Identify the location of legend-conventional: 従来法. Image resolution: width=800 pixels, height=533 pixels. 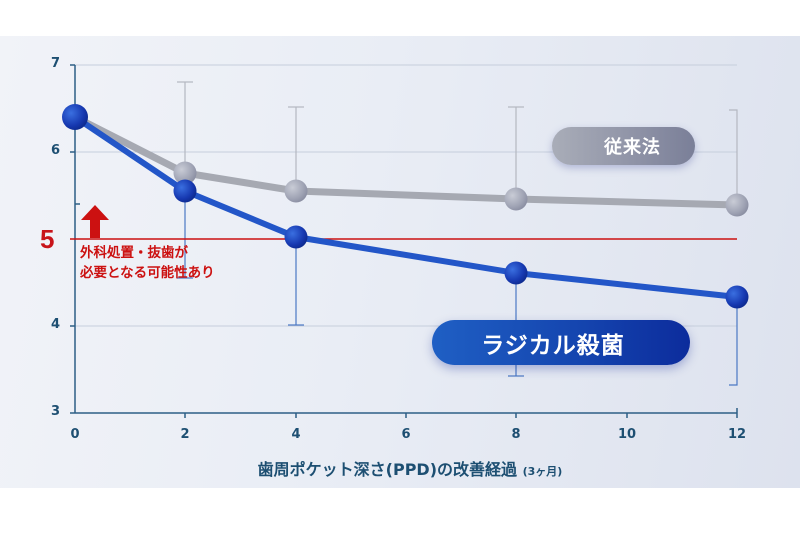
(623, 146).